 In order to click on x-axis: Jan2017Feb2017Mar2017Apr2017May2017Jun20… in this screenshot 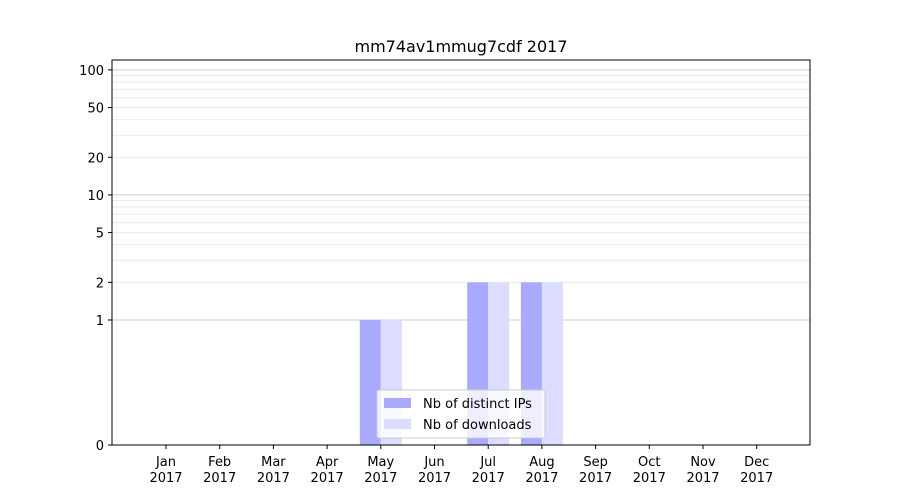, I will do `click(461, 465)`.